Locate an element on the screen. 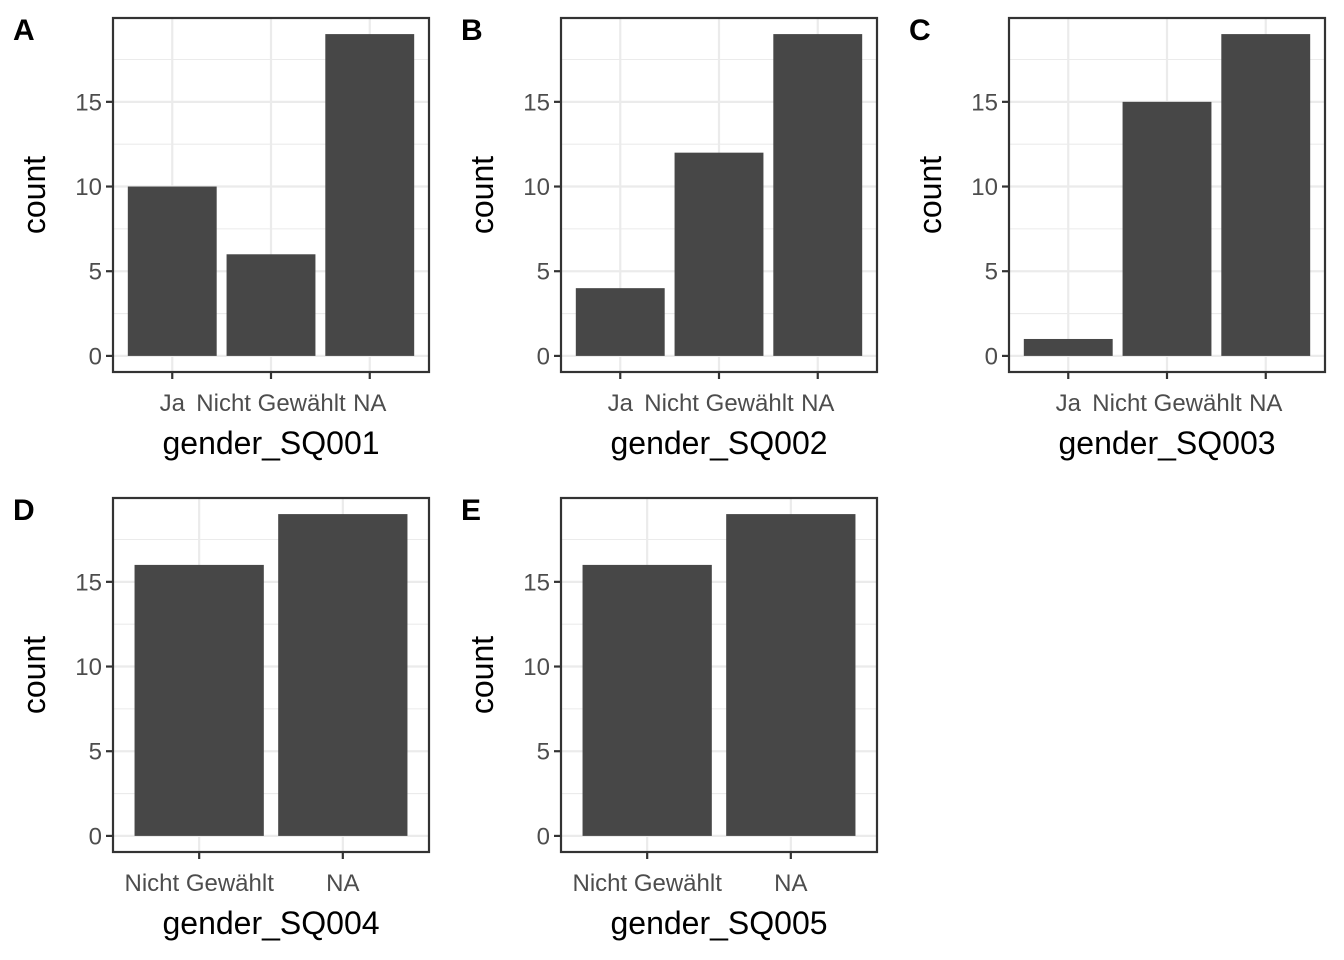 Image resolution: width=1344 pixels, height=960 pixels. x-axis-title: gender_SQ001 is located at coordinates (270, 443).